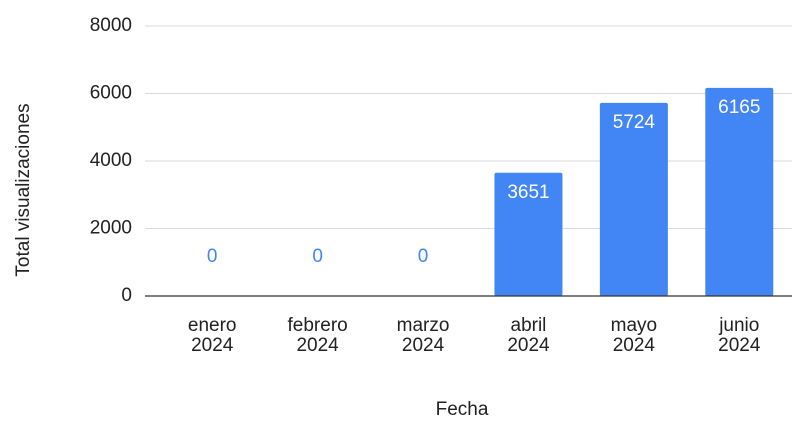 The height and width of the screenshot is (423, 803). I want to click on data-label: 5724, so click(634, 122).